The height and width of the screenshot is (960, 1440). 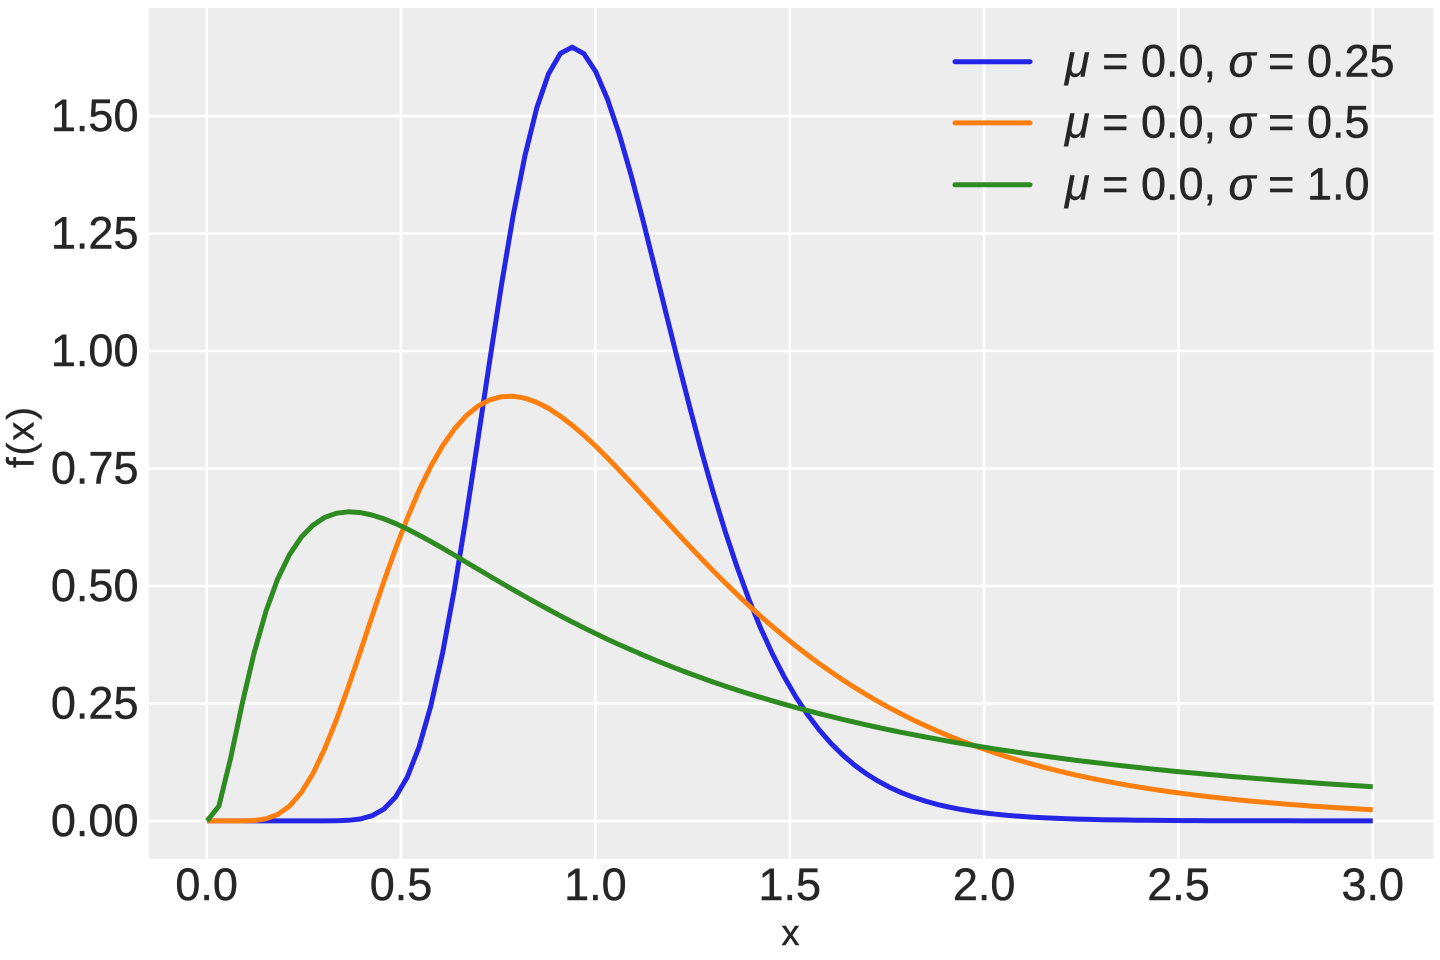 I want to click on svg-text: 2.0, so click(x=984, y=884).